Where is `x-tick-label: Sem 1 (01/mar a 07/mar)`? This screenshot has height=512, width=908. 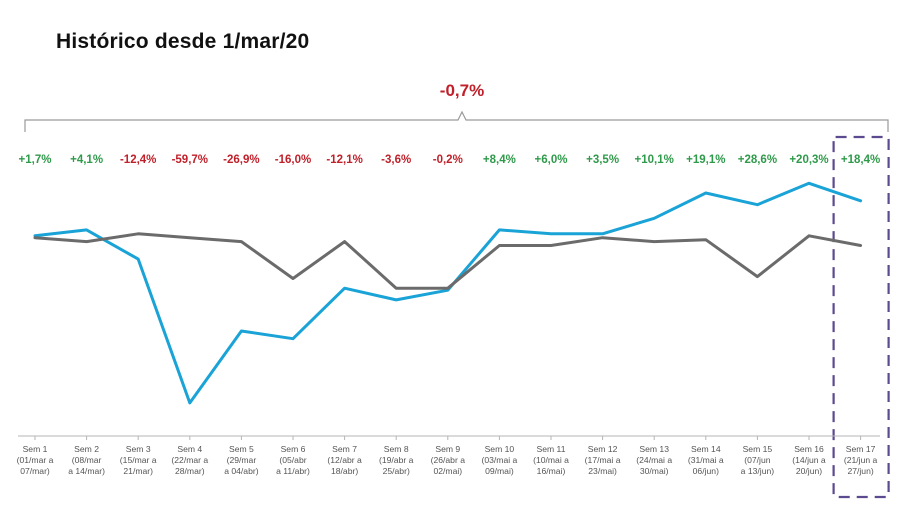 x-tick-label: Sem 1 (01/mar a 07/mar) is located at coordinates (35, 460).